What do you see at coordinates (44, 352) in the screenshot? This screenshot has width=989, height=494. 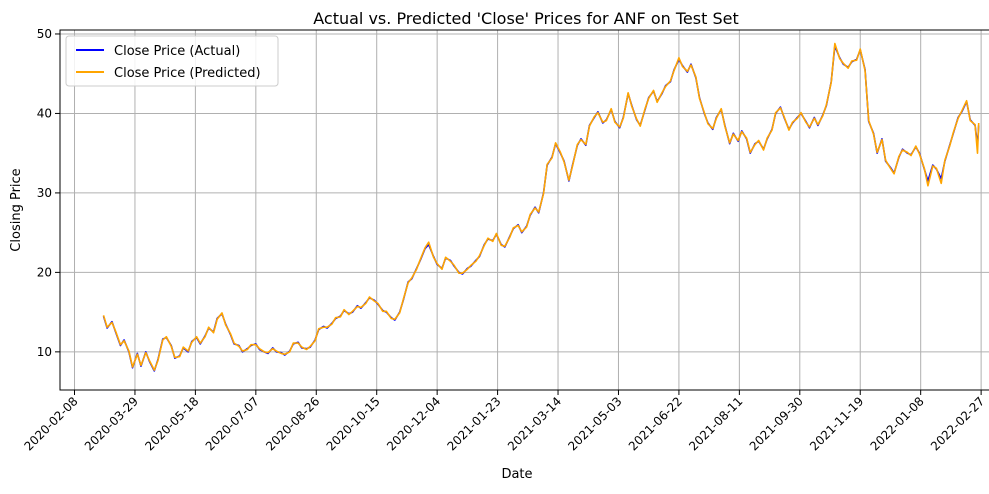 I see `y-tick-label: 10` at bounding box center [44, 352].